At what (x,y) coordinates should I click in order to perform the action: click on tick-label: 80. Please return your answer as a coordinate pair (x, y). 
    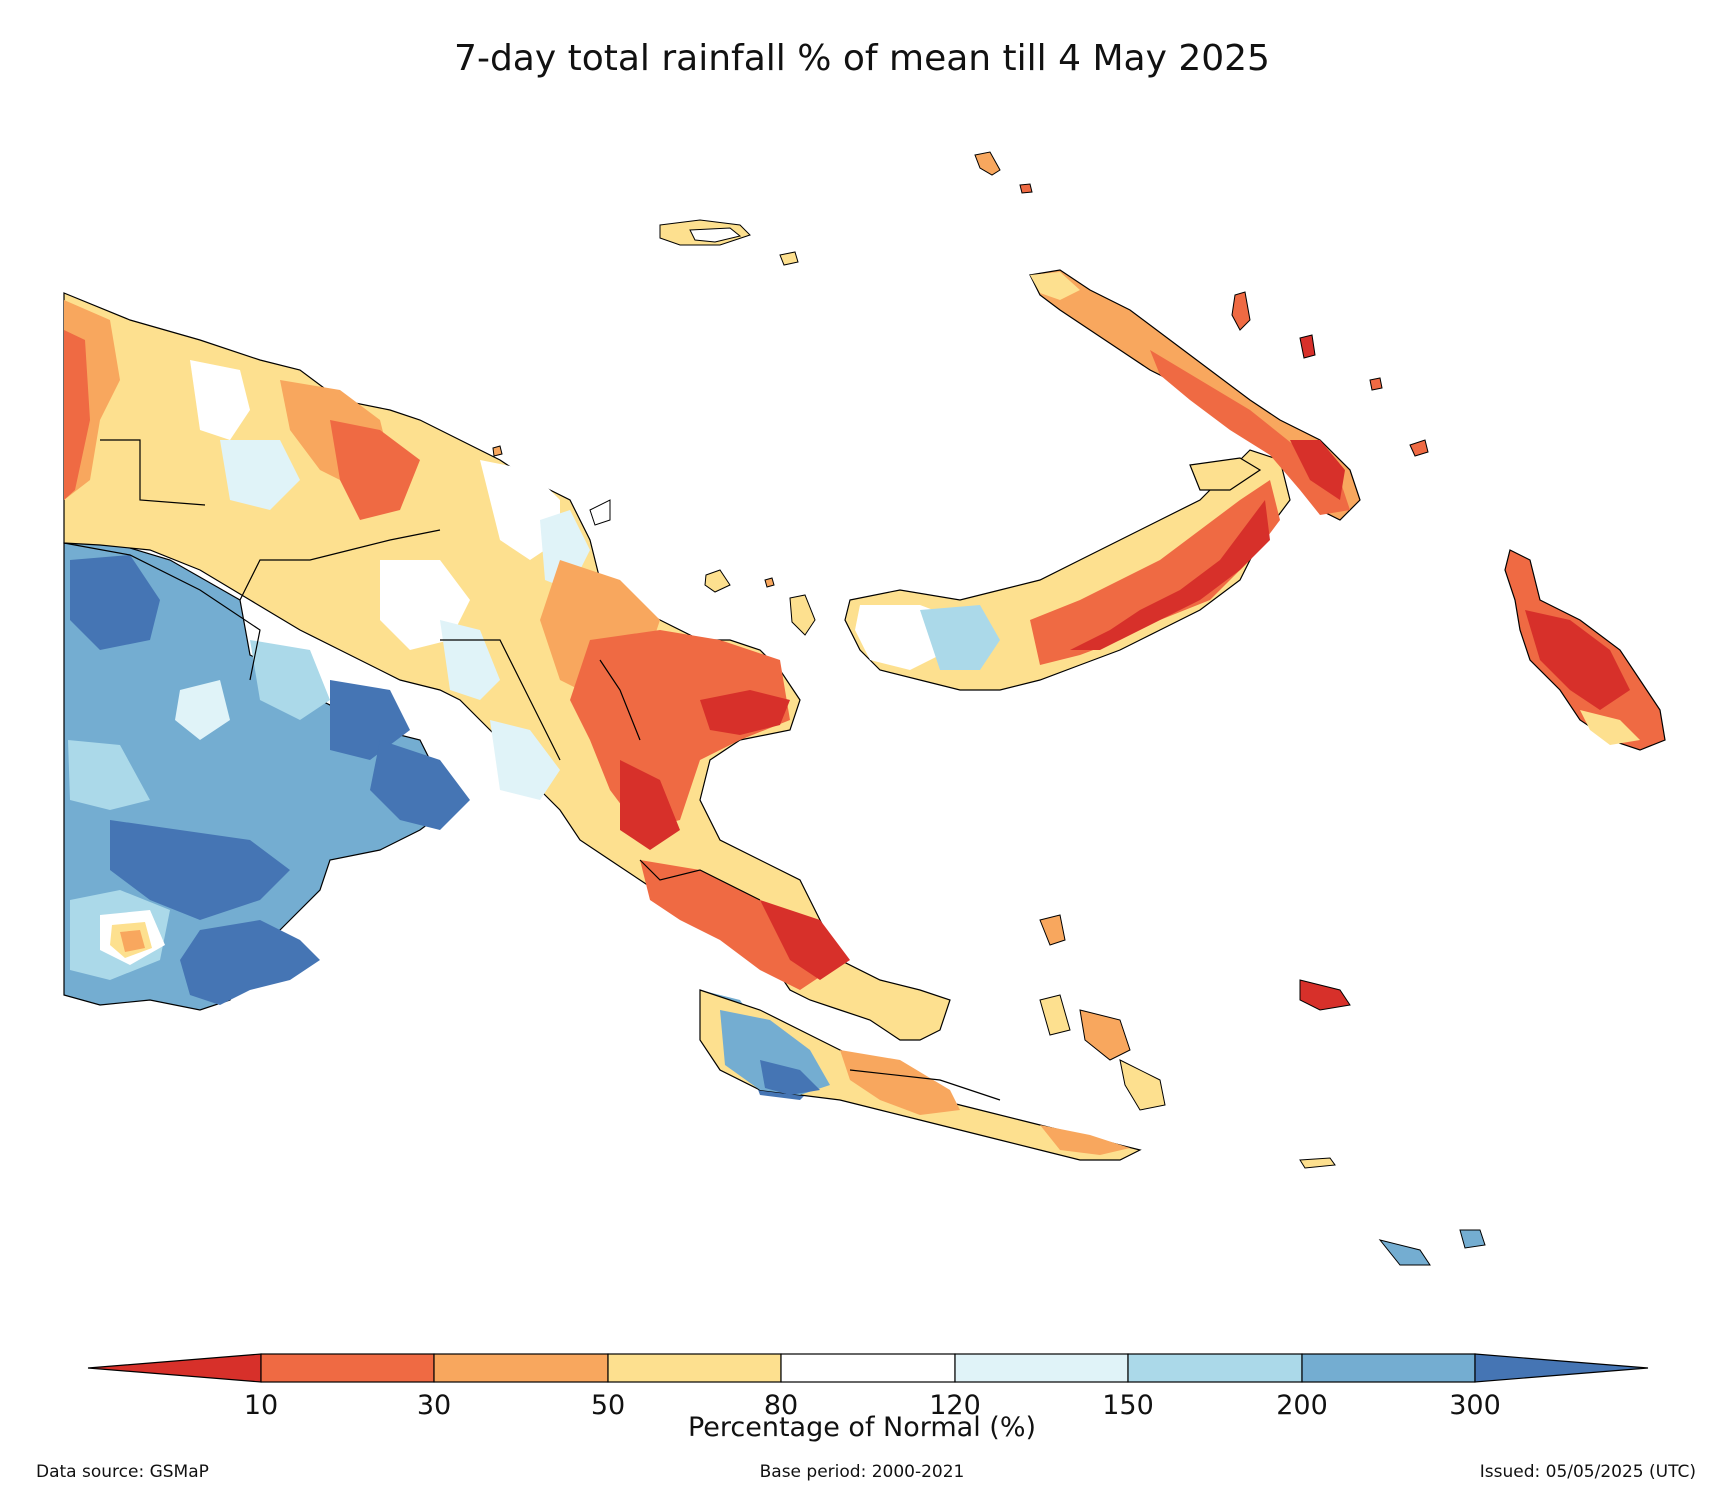
    Looking at the image, I should click on (781, 1405).